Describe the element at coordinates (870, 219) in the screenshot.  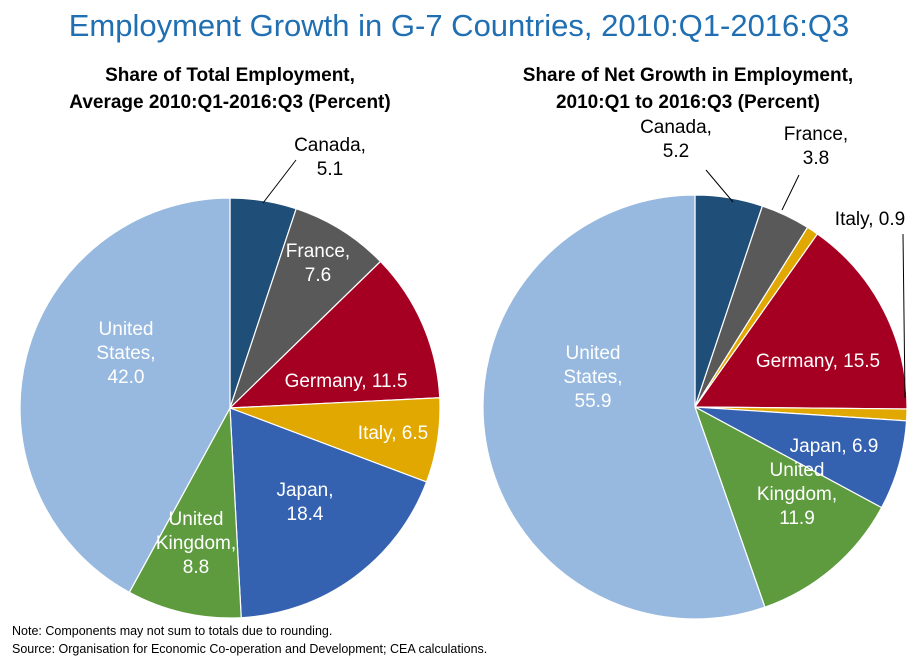
I see `pie-right-label-italy: Italy, 0.9` at that location.